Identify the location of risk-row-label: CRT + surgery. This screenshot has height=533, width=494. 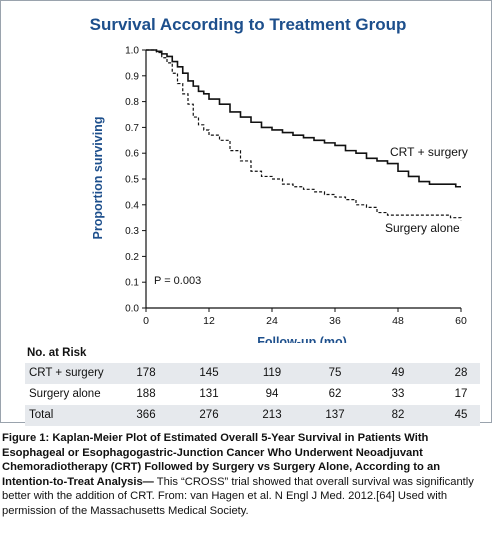
(66, 373).